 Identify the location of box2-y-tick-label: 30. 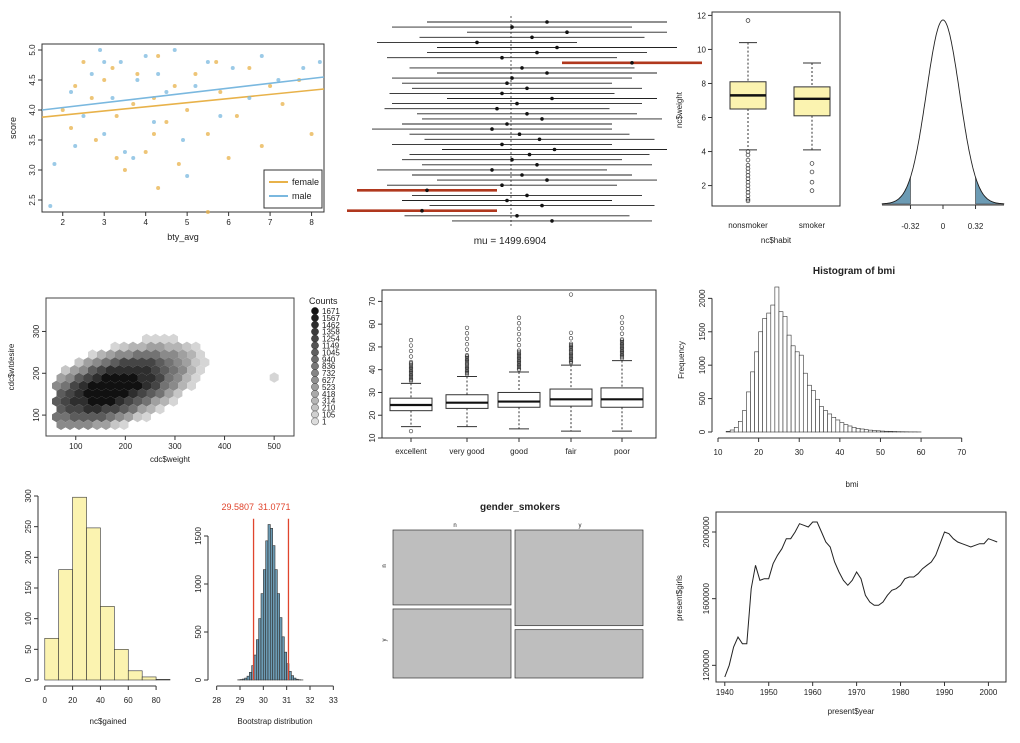
(372, 391).